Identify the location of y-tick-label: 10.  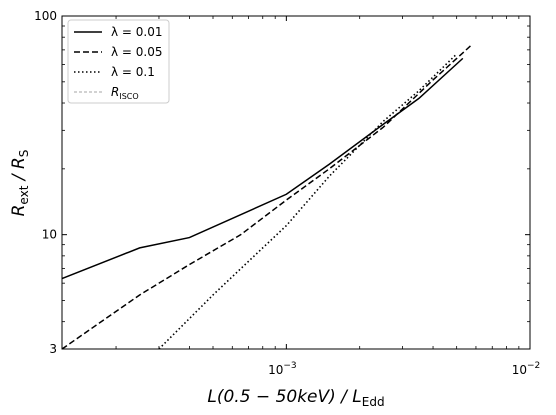
(49, 235).